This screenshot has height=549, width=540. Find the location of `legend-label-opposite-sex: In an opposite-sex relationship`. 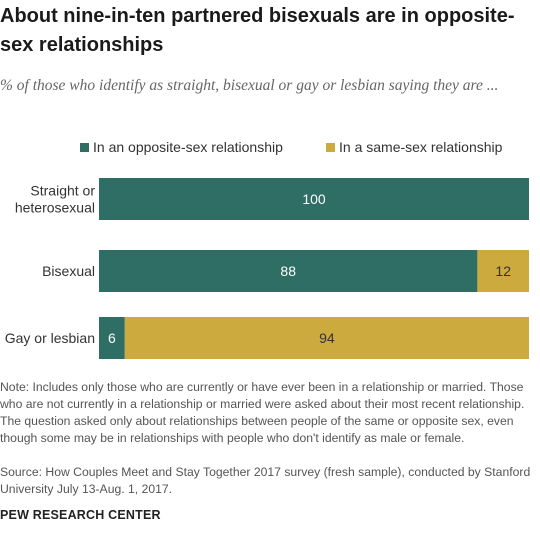

legend-label-opposite-sex: In an opposite-sex relationship is located at coordinates (188, 147).